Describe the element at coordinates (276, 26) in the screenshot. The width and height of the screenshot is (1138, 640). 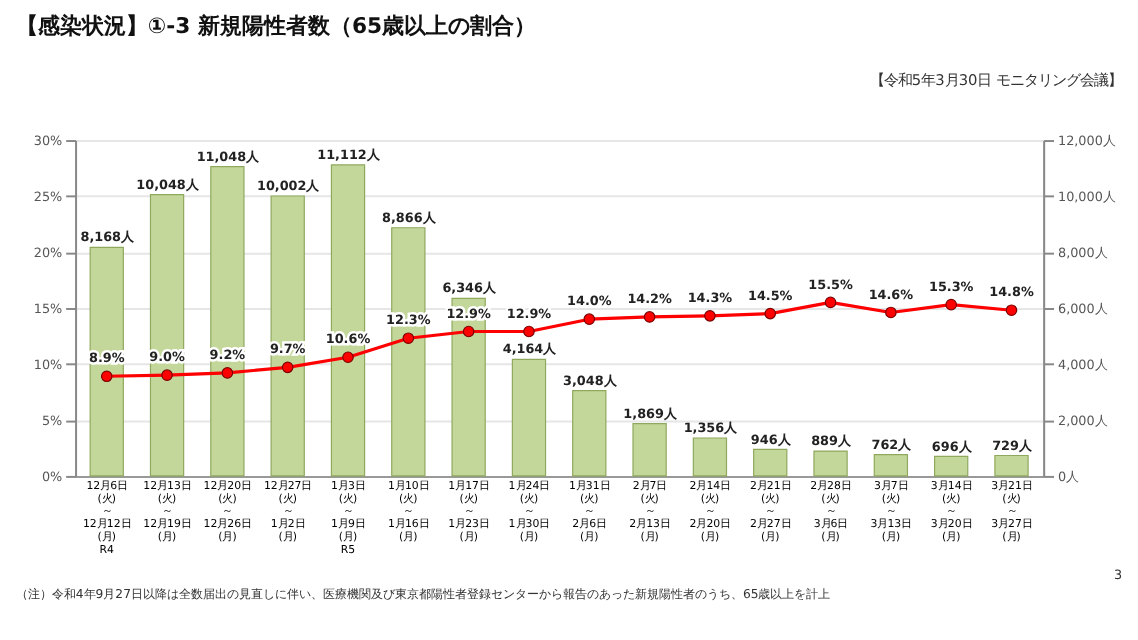
I see `chart-title: 【感染状況】①-3 新規陽性者数（65歳以上の割合）` at that location.